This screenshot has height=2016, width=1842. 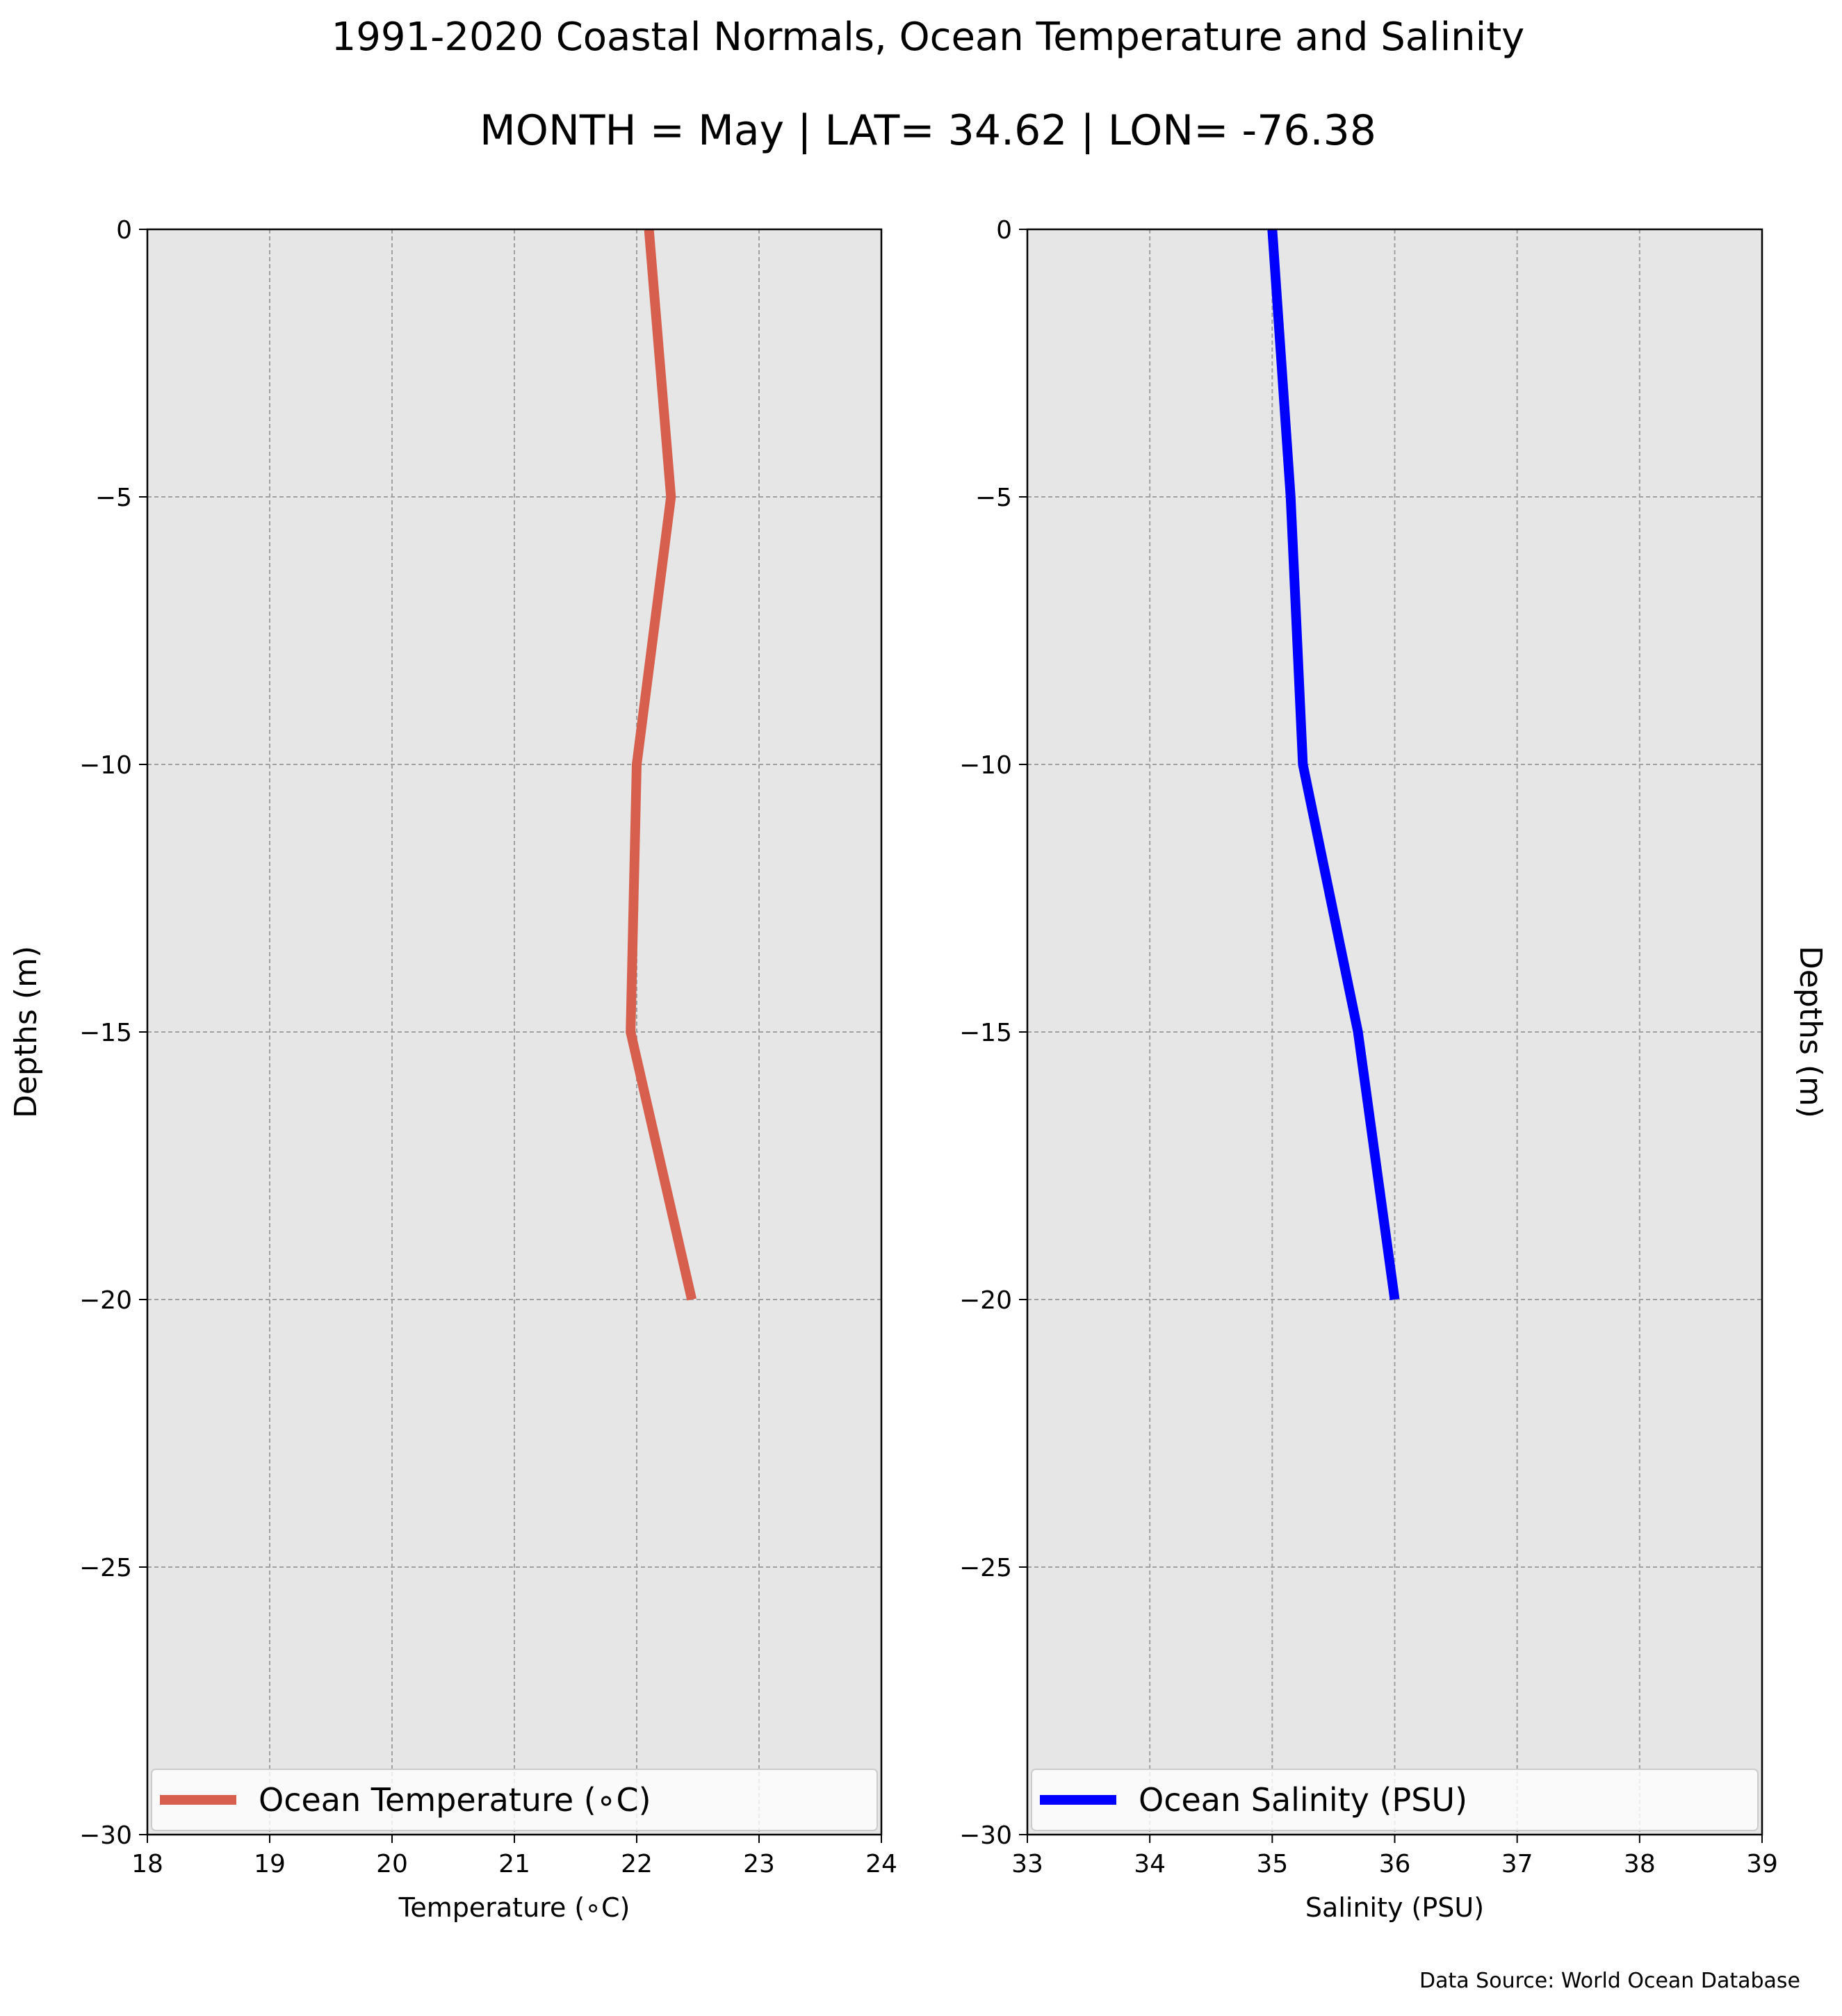 What do you see at coordinates (928, 131) in the screenshot?
I see `chart-subtitle: MONTH = May | LAT= 34.62 | LON= -76.38` at bounding box center [928, 131].